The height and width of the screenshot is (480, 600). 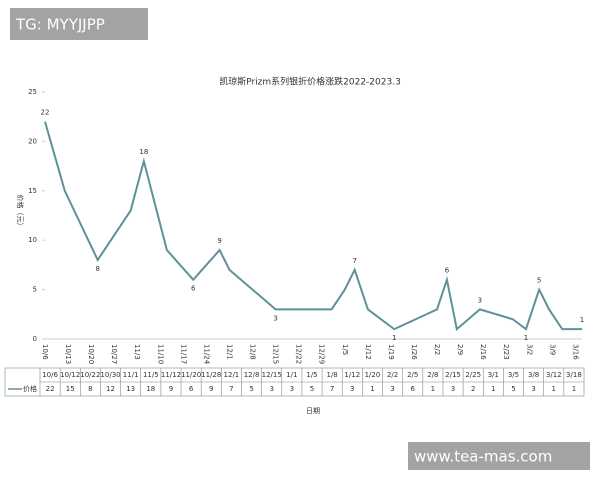 I want to click on x-tick-label: 2/2, so click(x=437, y=349).